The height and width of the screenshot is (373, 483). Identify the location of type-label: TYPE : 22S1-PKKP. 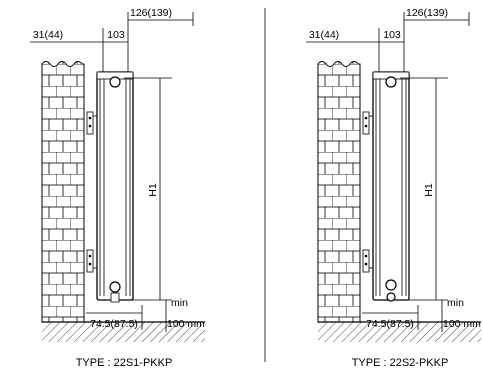
(124, 363).